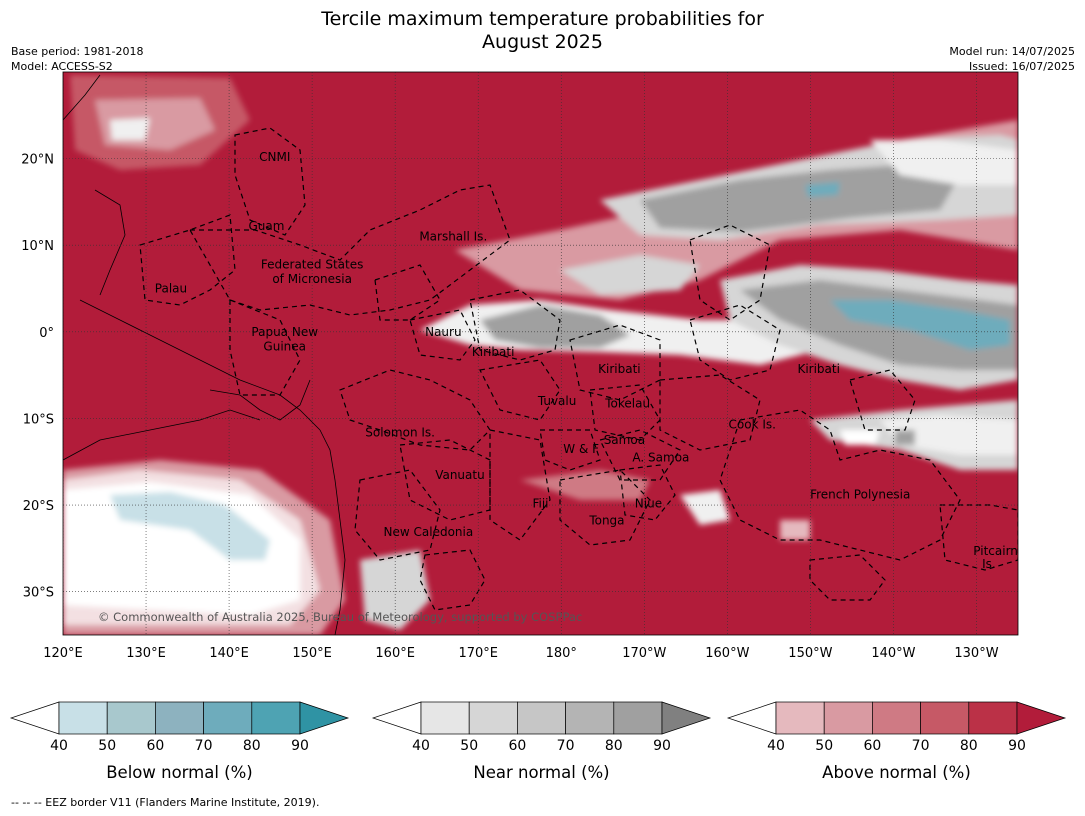  I want to click on colorbar: 40 50 60 70 80 90 Above normal (%), so click(896, 741).